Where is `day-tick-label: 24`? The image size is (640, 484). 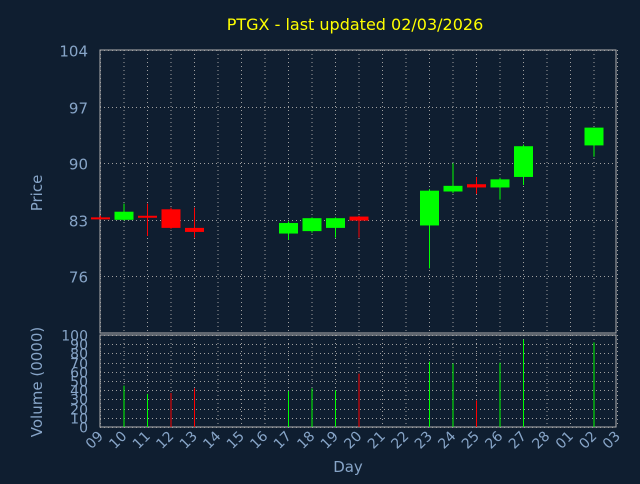 day-tick-label: 24 is located at coordinates (447, 440).